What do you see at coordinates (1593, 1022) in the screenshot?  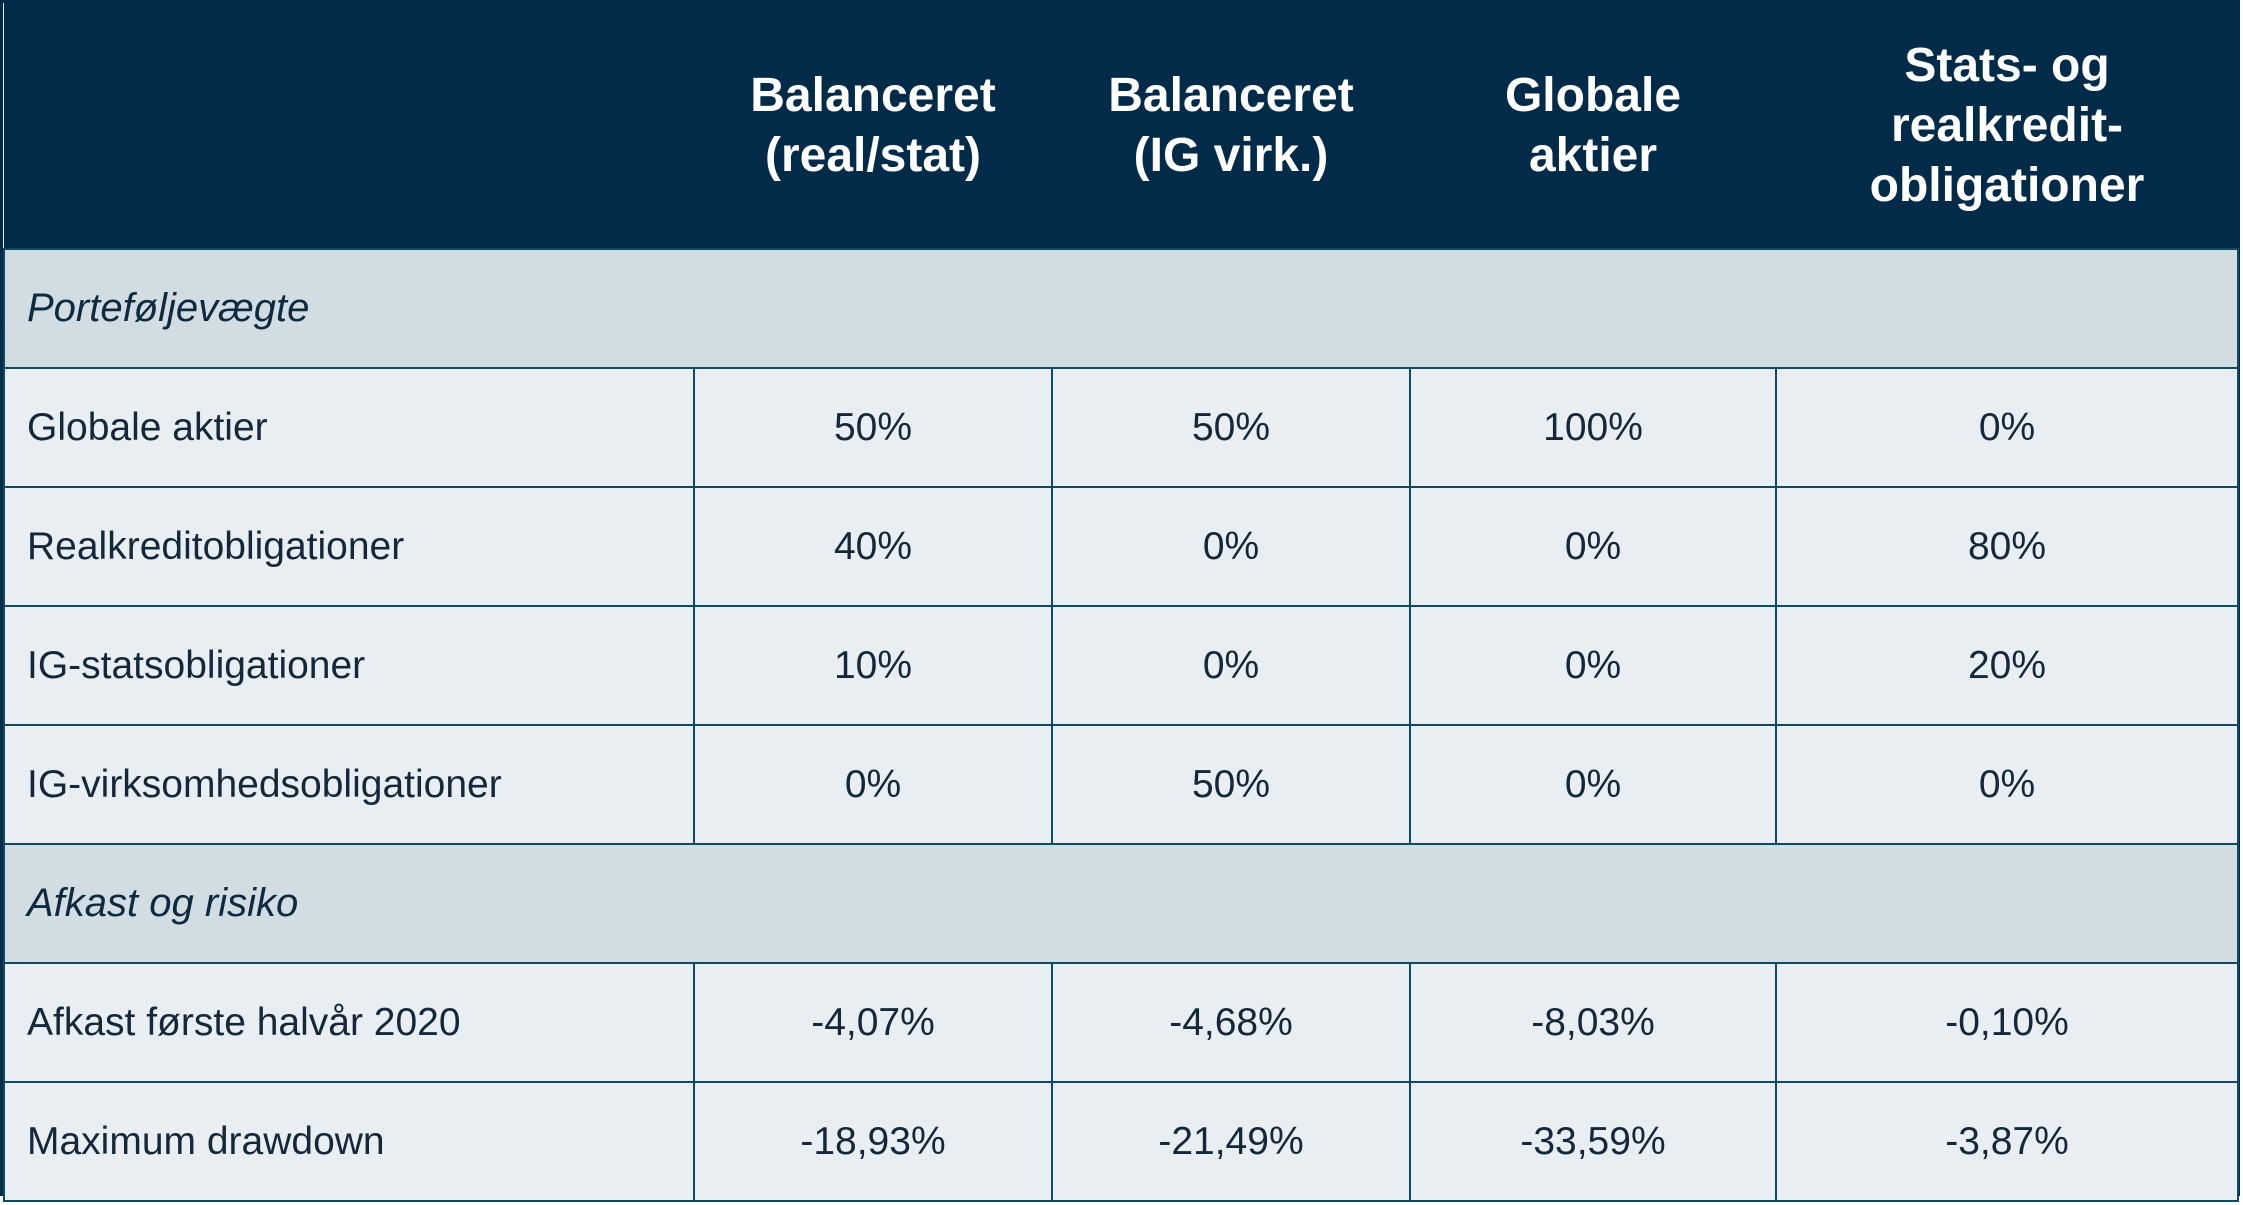 I see `table-cell: -8,03%` at bounding box center [1593, 1022].